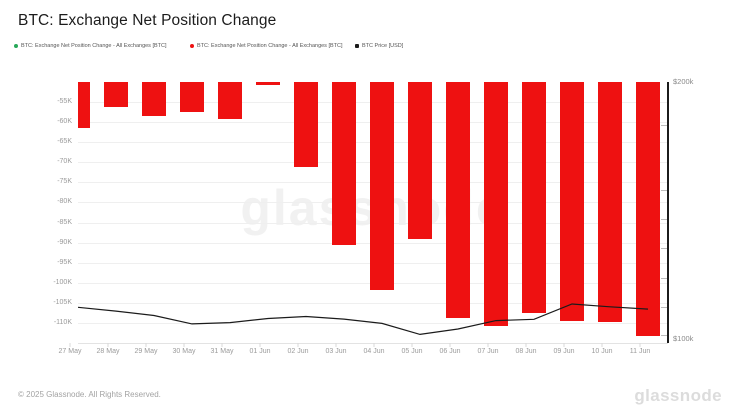 The height and width of the screenshot is (419, 745). I want to click on x-axis-label: 10 Jun, so click(602, 351).